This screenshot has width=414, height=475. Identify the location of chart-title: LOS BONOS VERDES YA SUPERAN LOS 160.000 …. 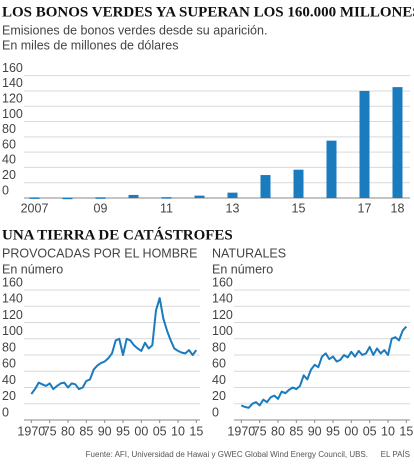
(208, 12).